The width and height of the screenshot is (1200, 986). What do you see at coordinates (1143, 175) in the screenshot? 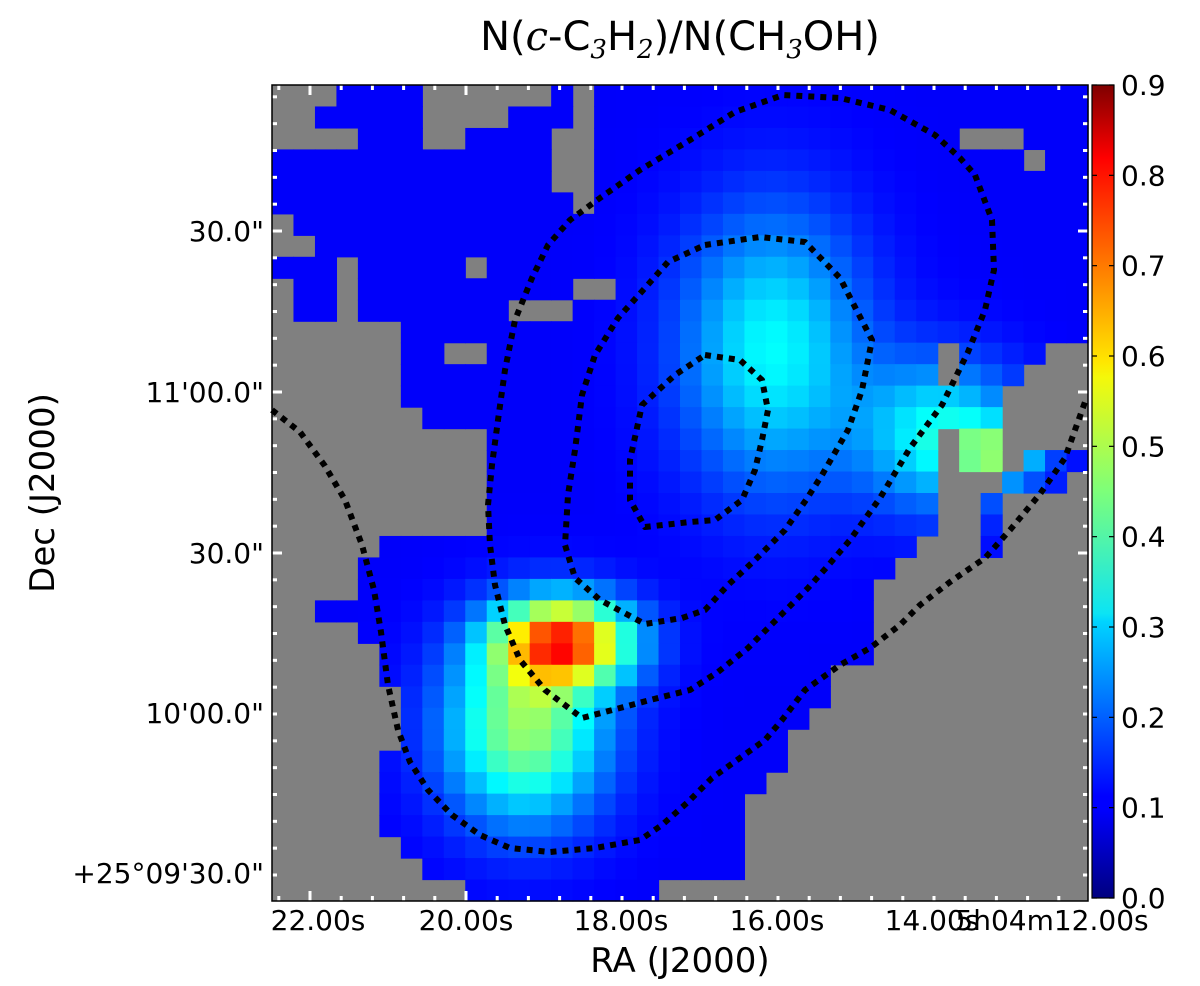
I see `colorbar-tick-label: 0.8` at bounding box center [1143, 175].